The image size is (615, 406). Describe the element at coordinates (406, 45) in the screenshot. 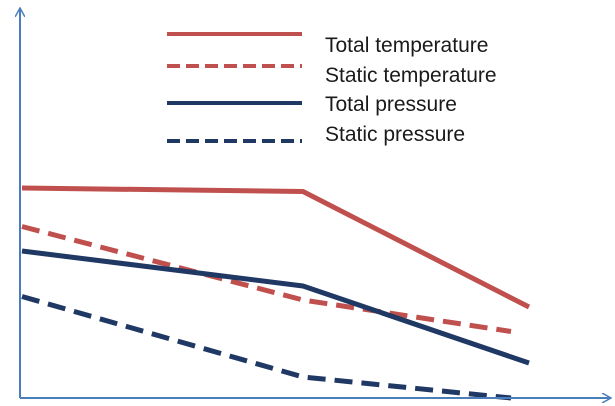

I see `legend-label-total-temperature: Total temperature` at that location.